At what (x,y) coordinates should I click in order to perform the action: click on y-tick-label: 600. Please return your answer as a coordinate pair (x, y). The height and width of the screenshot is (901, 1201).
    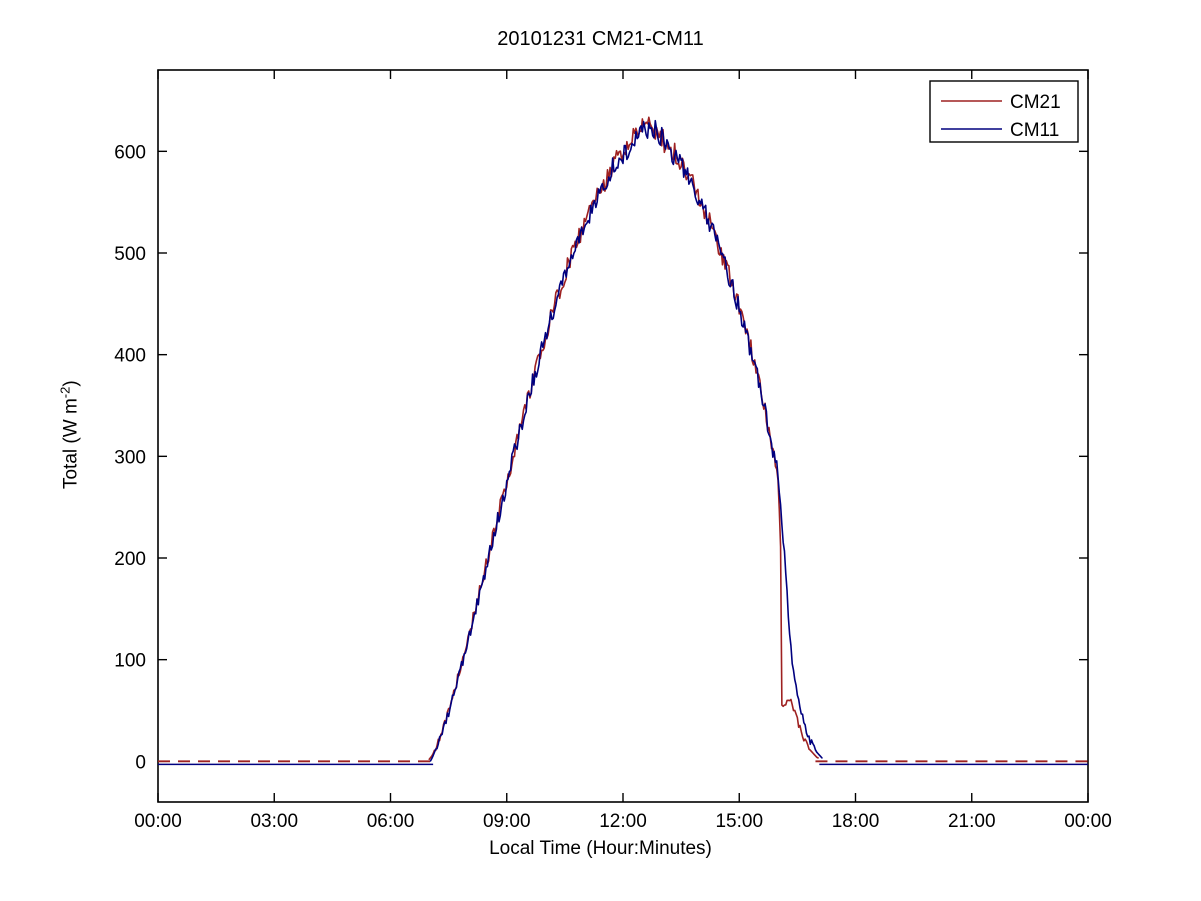
    Looking at the image, I should click on (130, 152).